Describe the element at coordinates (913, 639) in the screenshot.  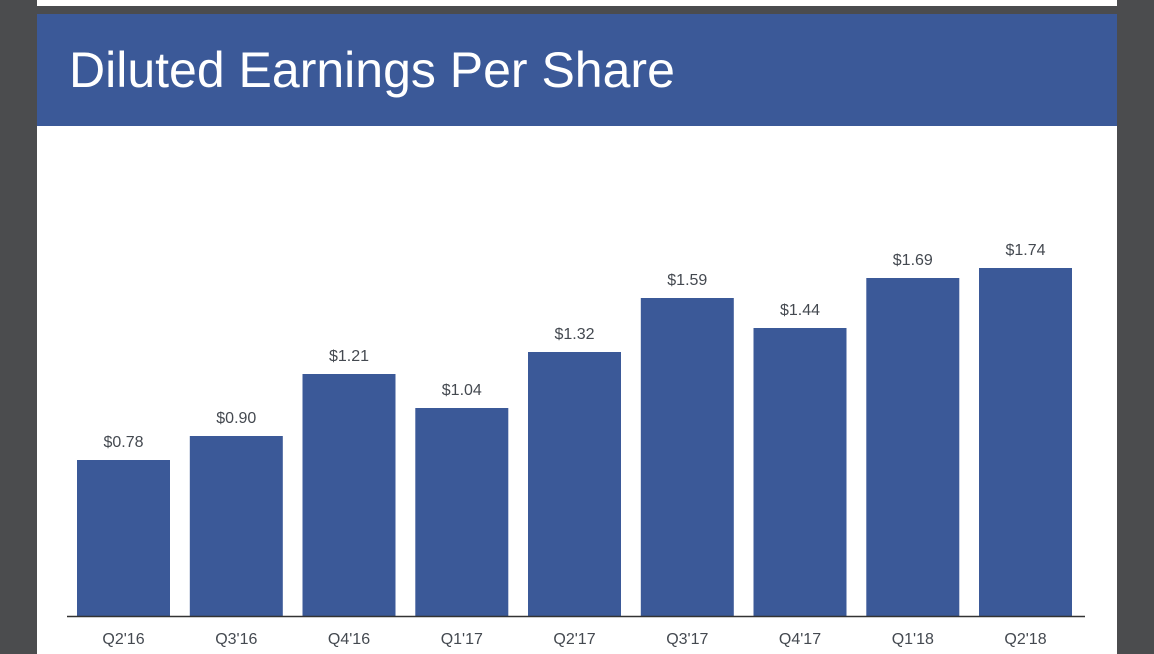
I see `category-label-7: Q1'18` at that location.